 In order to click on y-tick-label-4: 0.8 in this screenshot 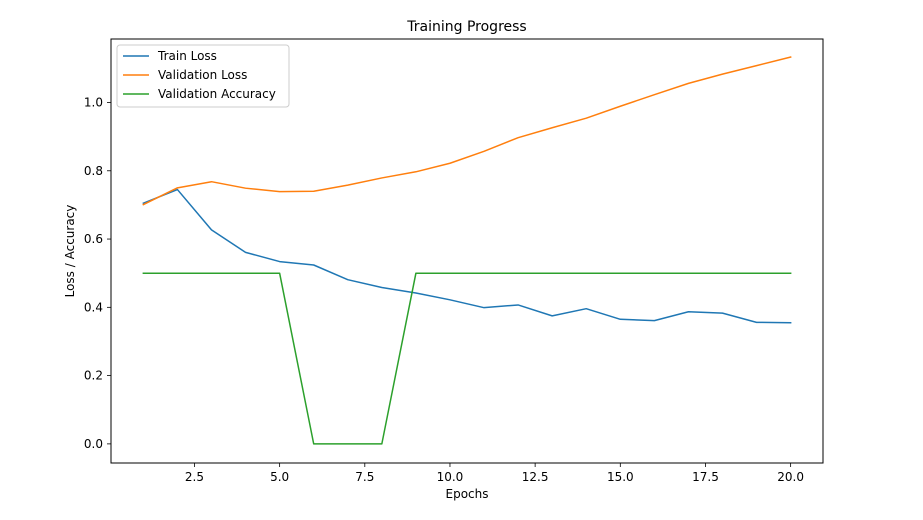, I will do `click(93, 171)`.